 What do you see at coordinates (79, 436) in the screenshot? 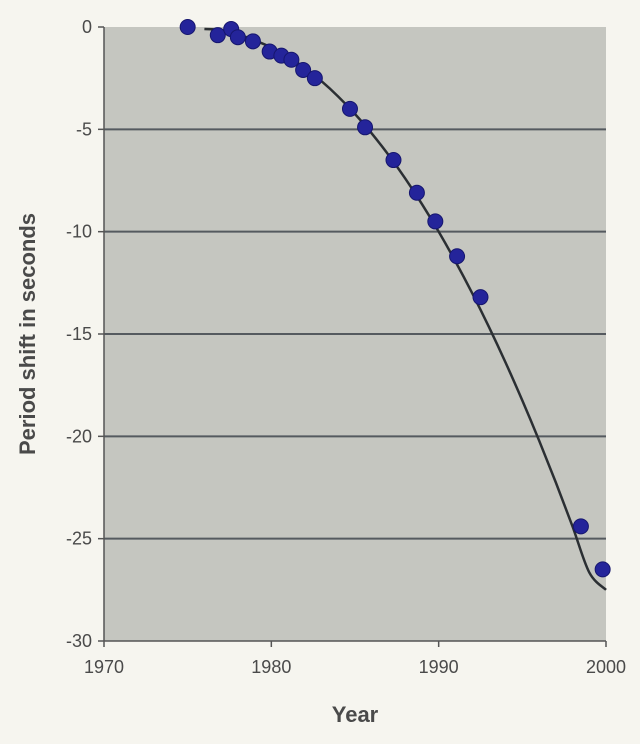
I see `y-tick-label-4: -20` at bounding box center [79, 436].